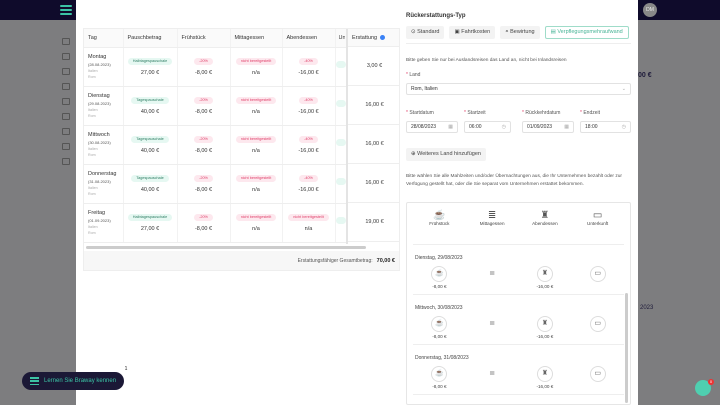 This screenshot has height=405, width=720. What do you see at coordinates (76, 377) in the screenshot?
I see `tour-button: Lernen Sie Braway kennen 1` at bounding box center [76, 377].